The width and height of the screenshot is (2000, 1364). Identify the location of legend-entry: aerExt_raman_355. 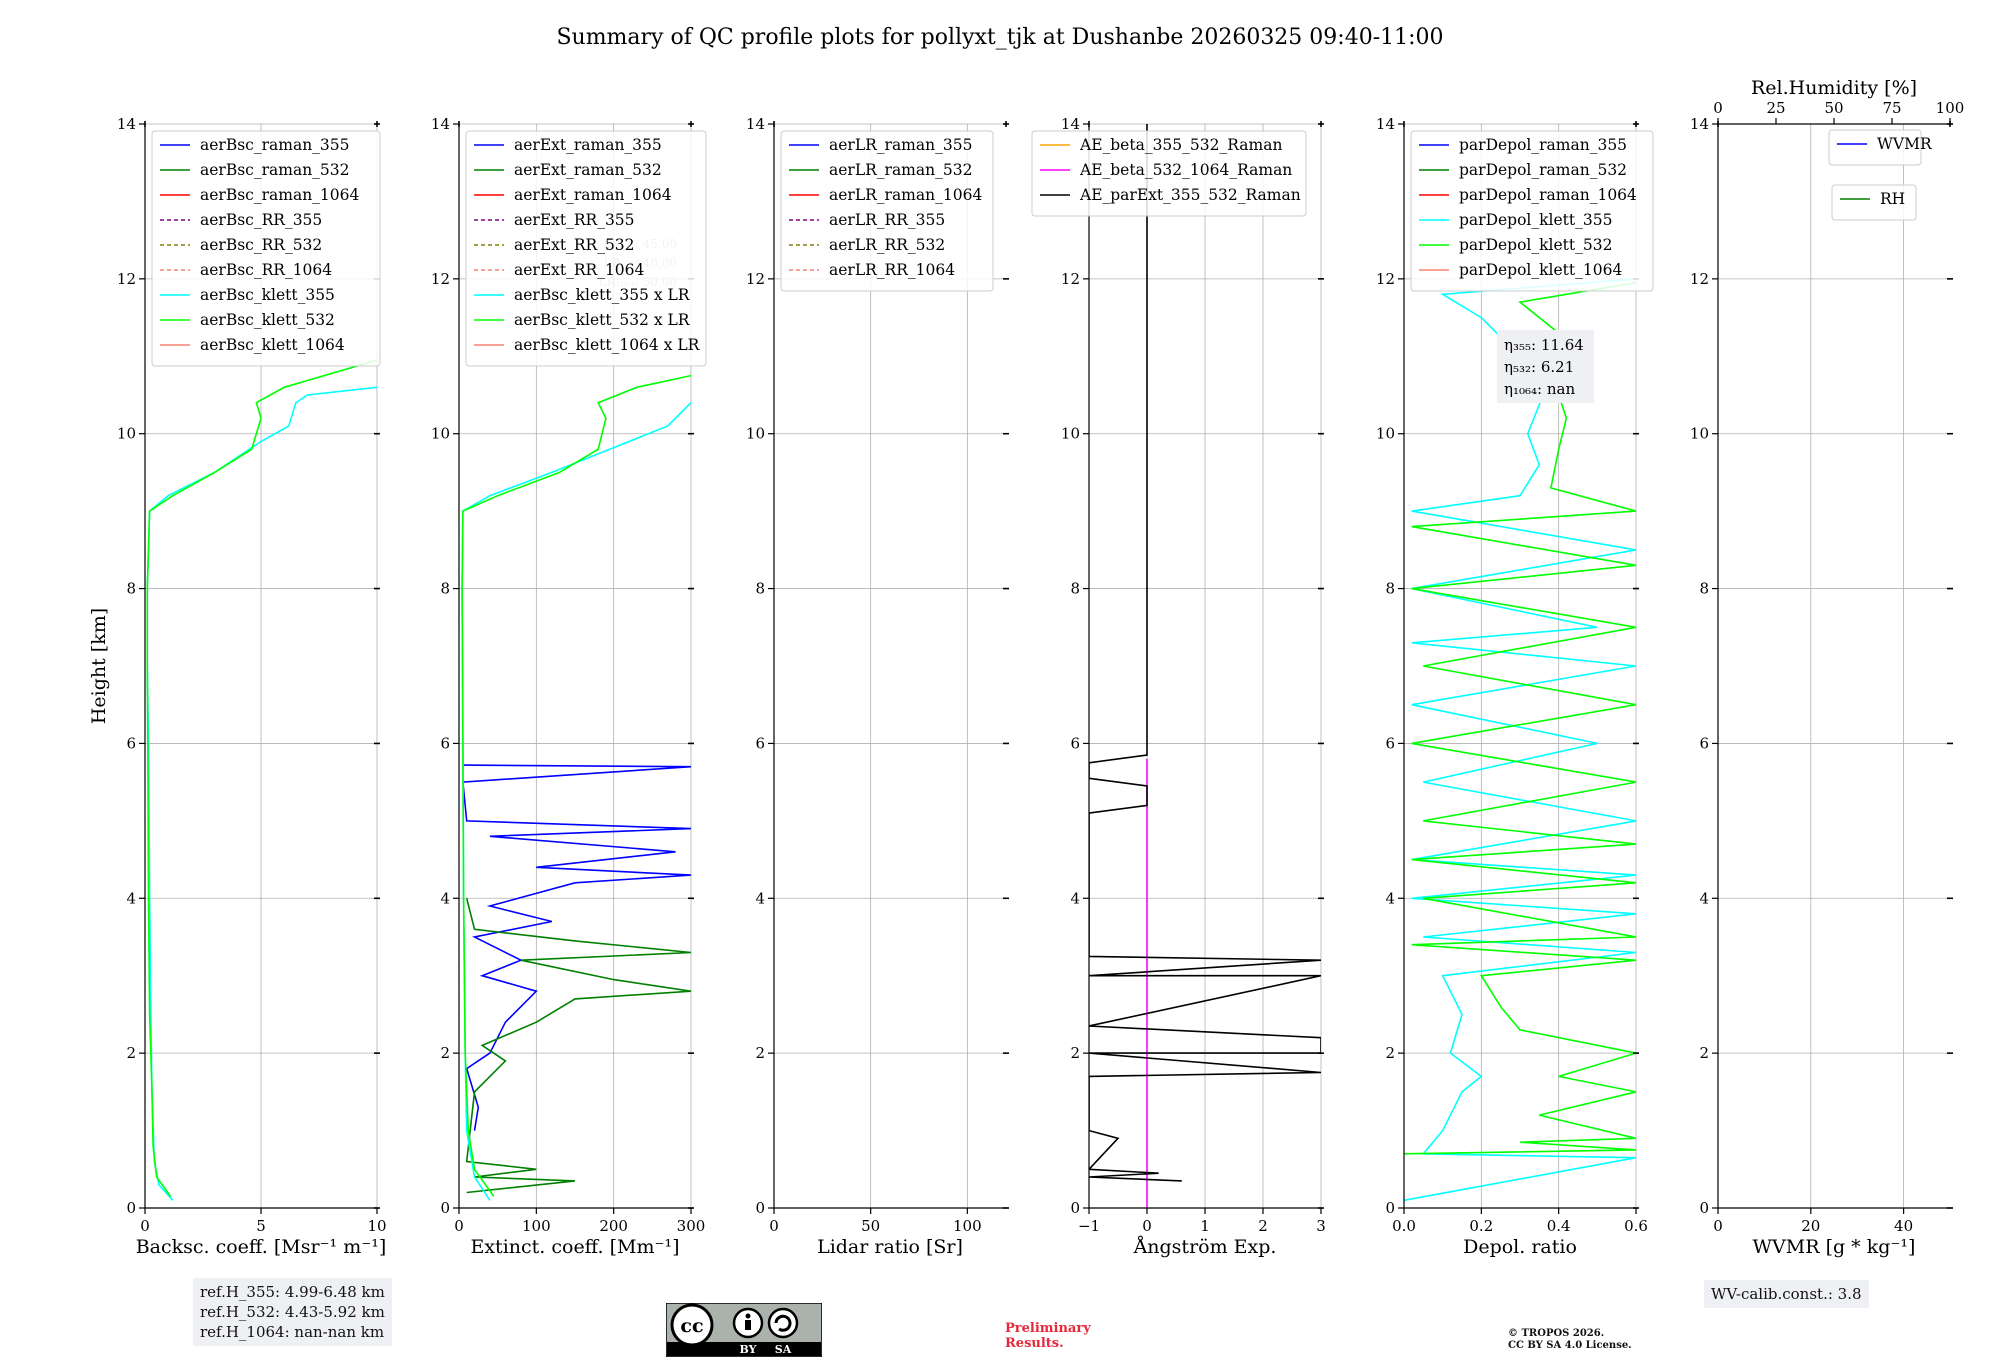
(588, 145).